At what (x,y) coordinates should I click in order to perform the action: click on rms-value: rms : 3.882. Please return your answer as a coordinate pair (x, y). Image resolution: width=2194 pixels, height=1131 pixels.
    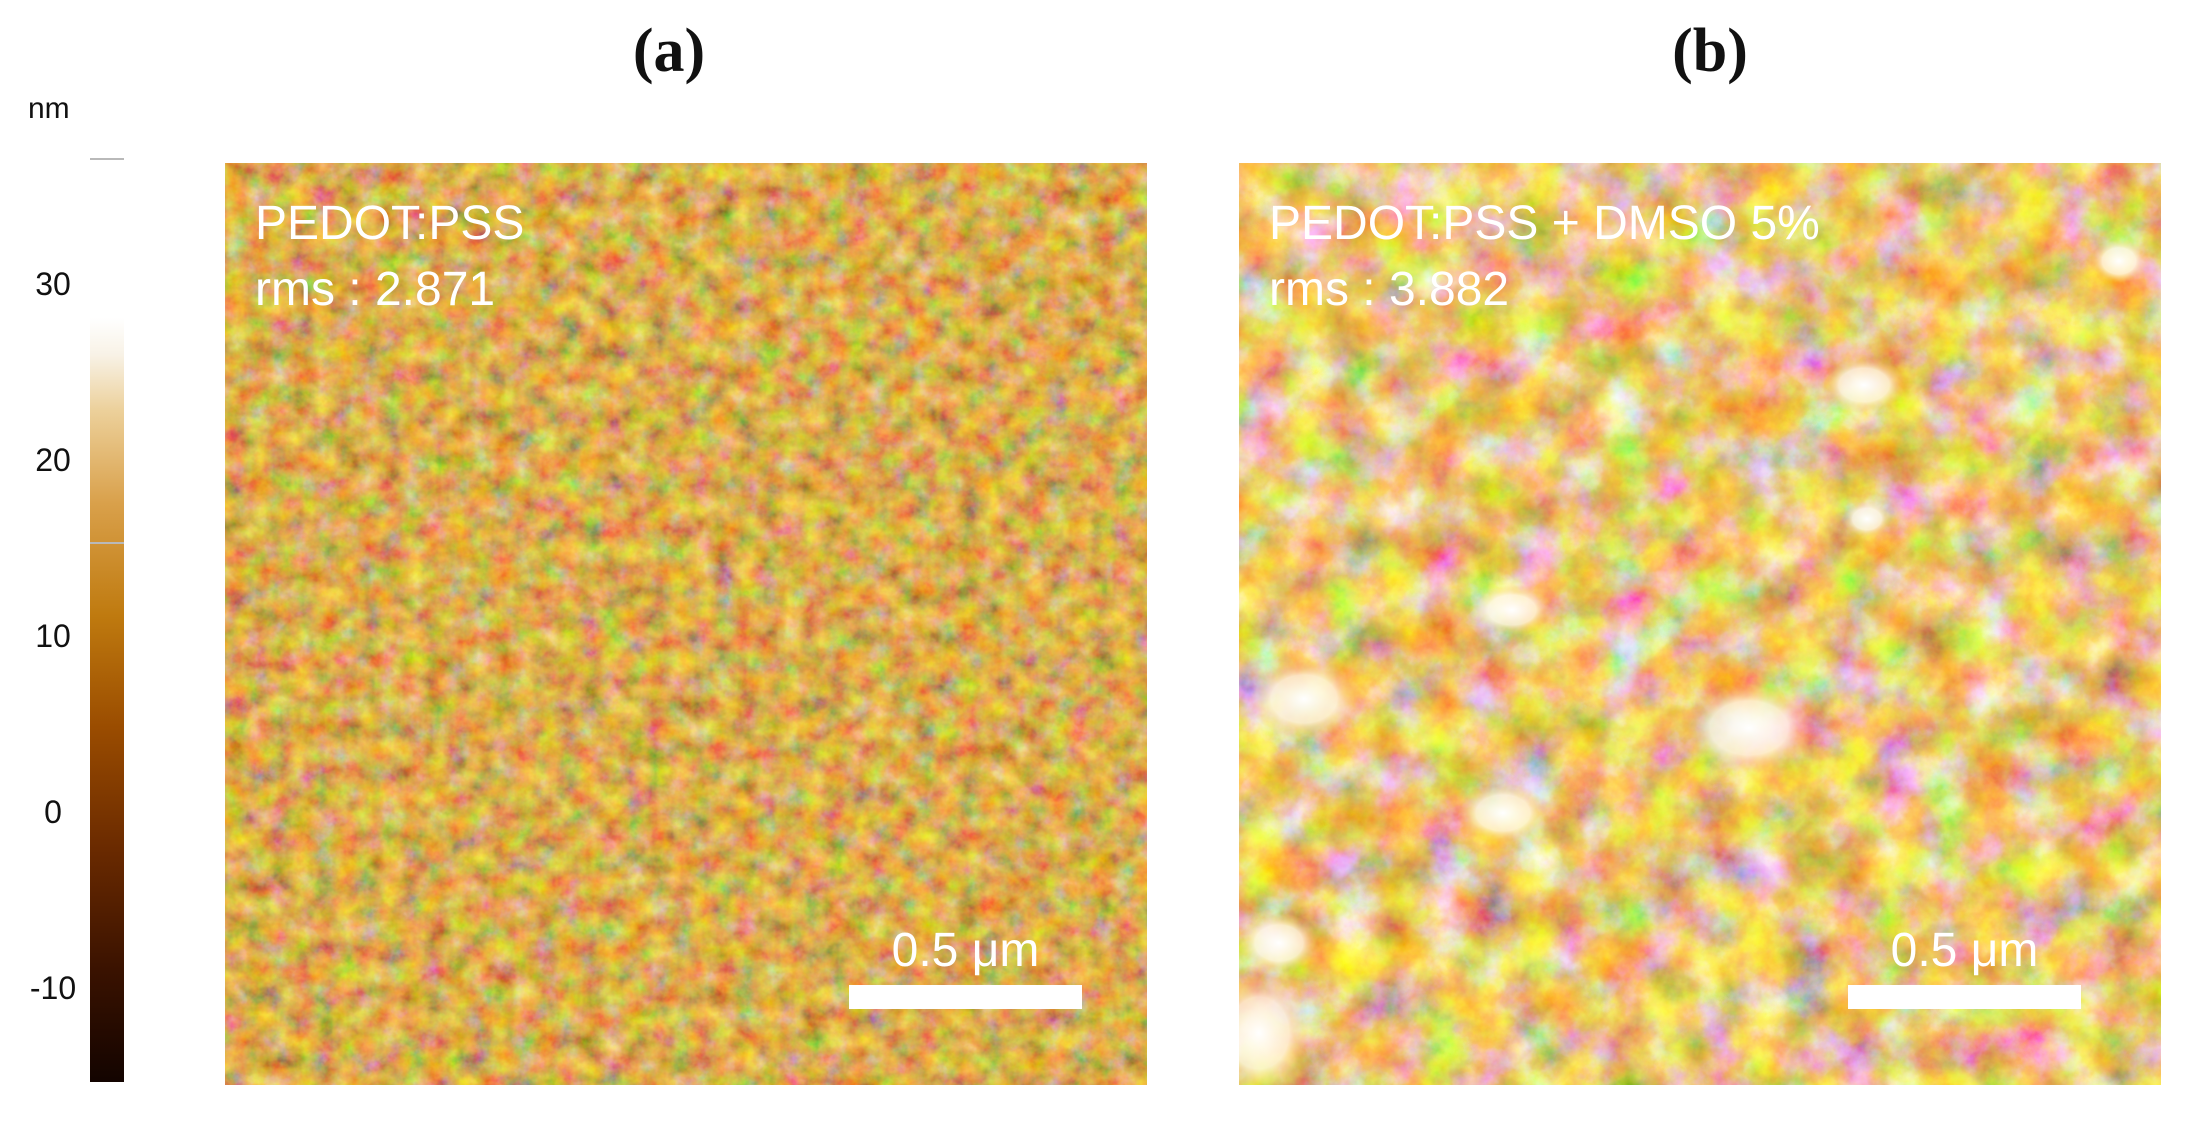
    Looking at the image, I should click on (1389, 289).